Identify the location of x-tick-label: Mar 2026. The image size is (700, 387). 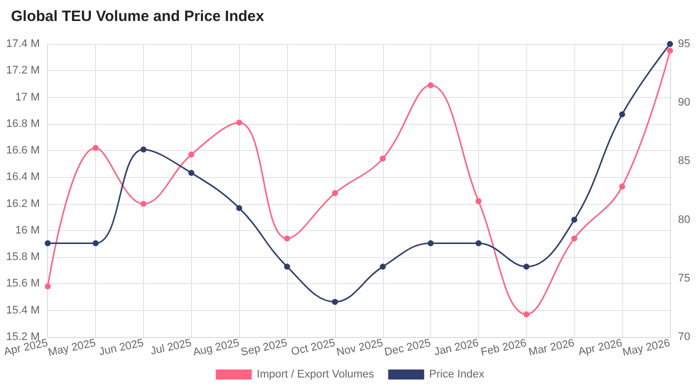
(552, 348).